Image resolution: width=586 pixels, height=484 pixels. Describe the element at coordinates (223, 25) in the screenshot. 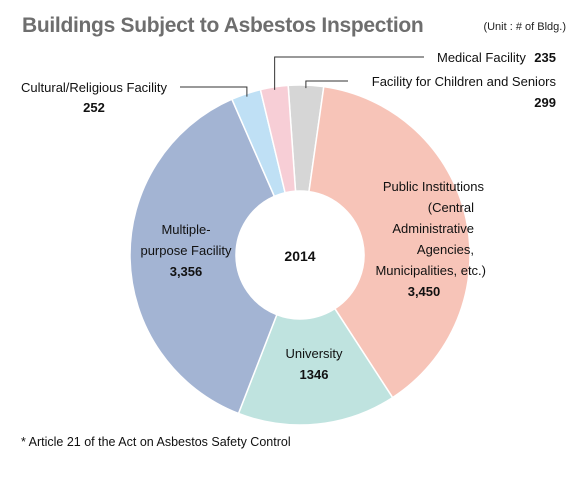

I see `chart-title: Buildings Subject to Asbestos Inspection` at that location.